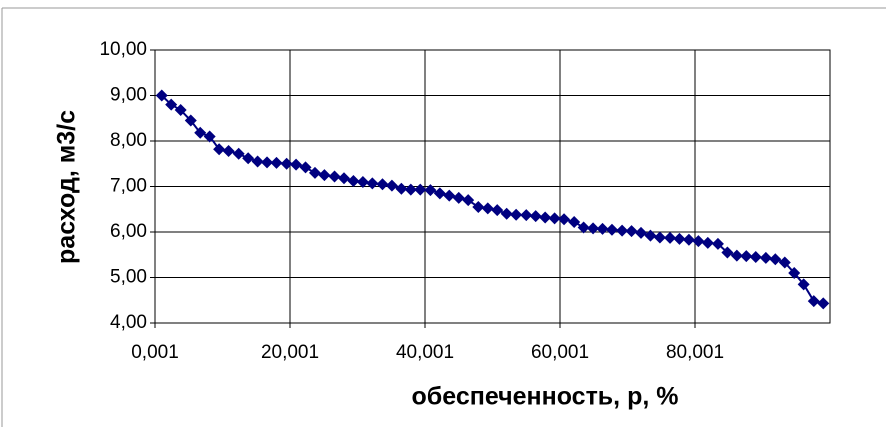  Describe the element at coordinates (128, 186) in the screenshot. I see `y-tick-label: 7,00` at that location.